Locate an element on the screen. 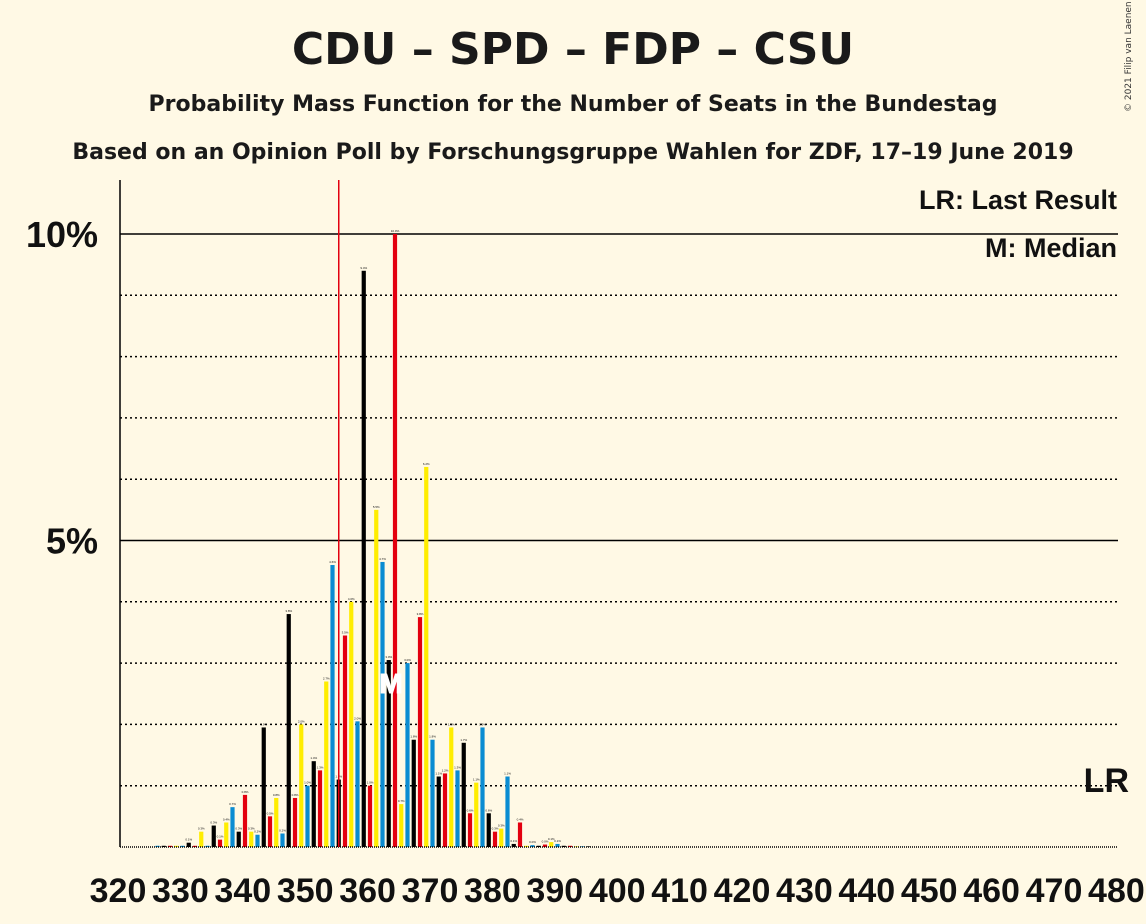 The height and width of the screenshot is (924, 1146). bar-label-389: 0.1% is located at coordinates (551, 839).